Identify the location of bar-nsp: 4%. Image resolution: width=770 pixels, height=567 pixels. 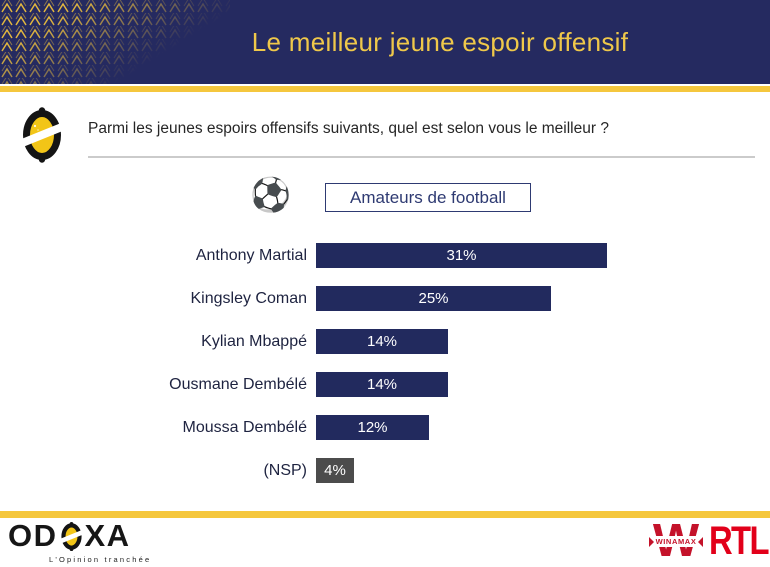
(335, 470).